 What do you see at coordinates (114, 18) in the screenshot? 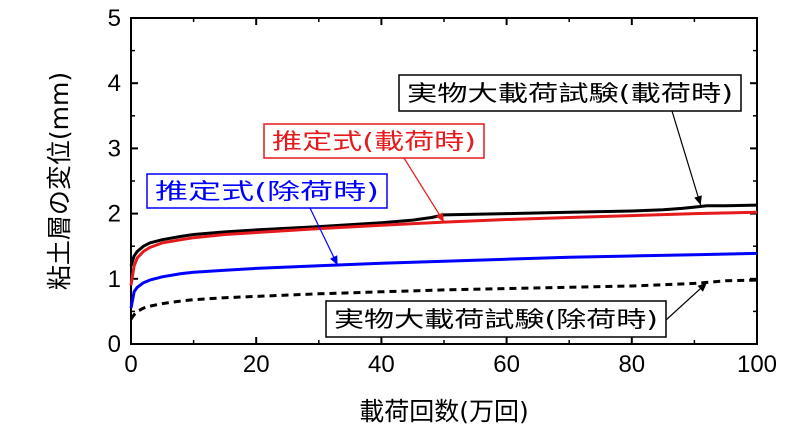
I see `y-tick-label: 5` at bounding box center [114, 18].